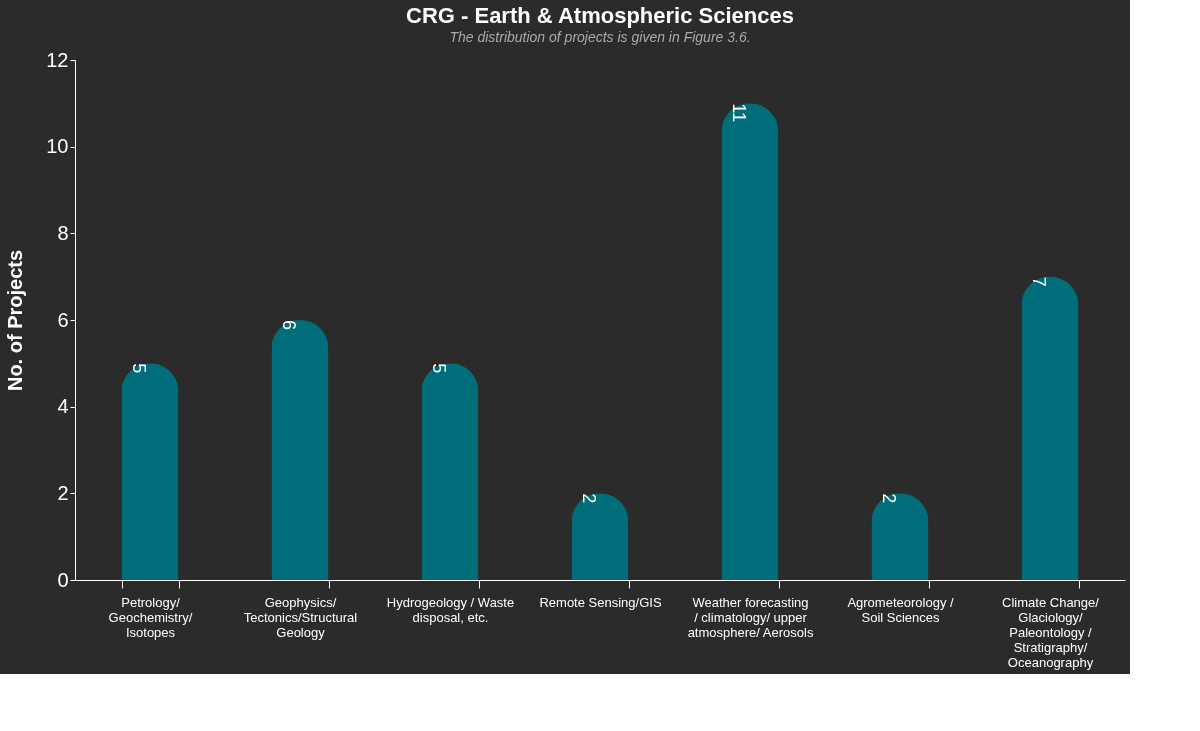 The image size is (1200, 731). I want to click on x-tick-label: Remote Sensing/GIS, so click(600, 602).